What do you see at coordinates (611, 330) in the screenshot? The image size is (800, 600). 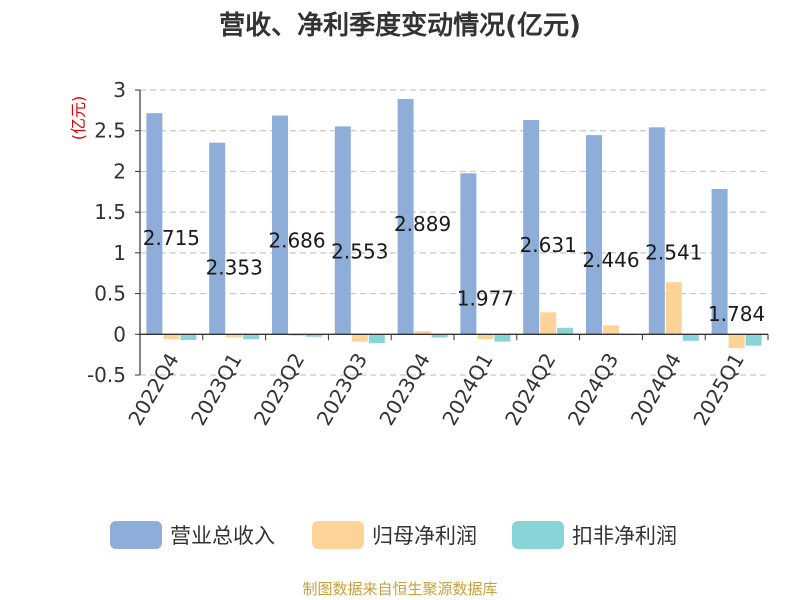 I see `bar-2024Q3-s1` at bounding box center [611, 330].